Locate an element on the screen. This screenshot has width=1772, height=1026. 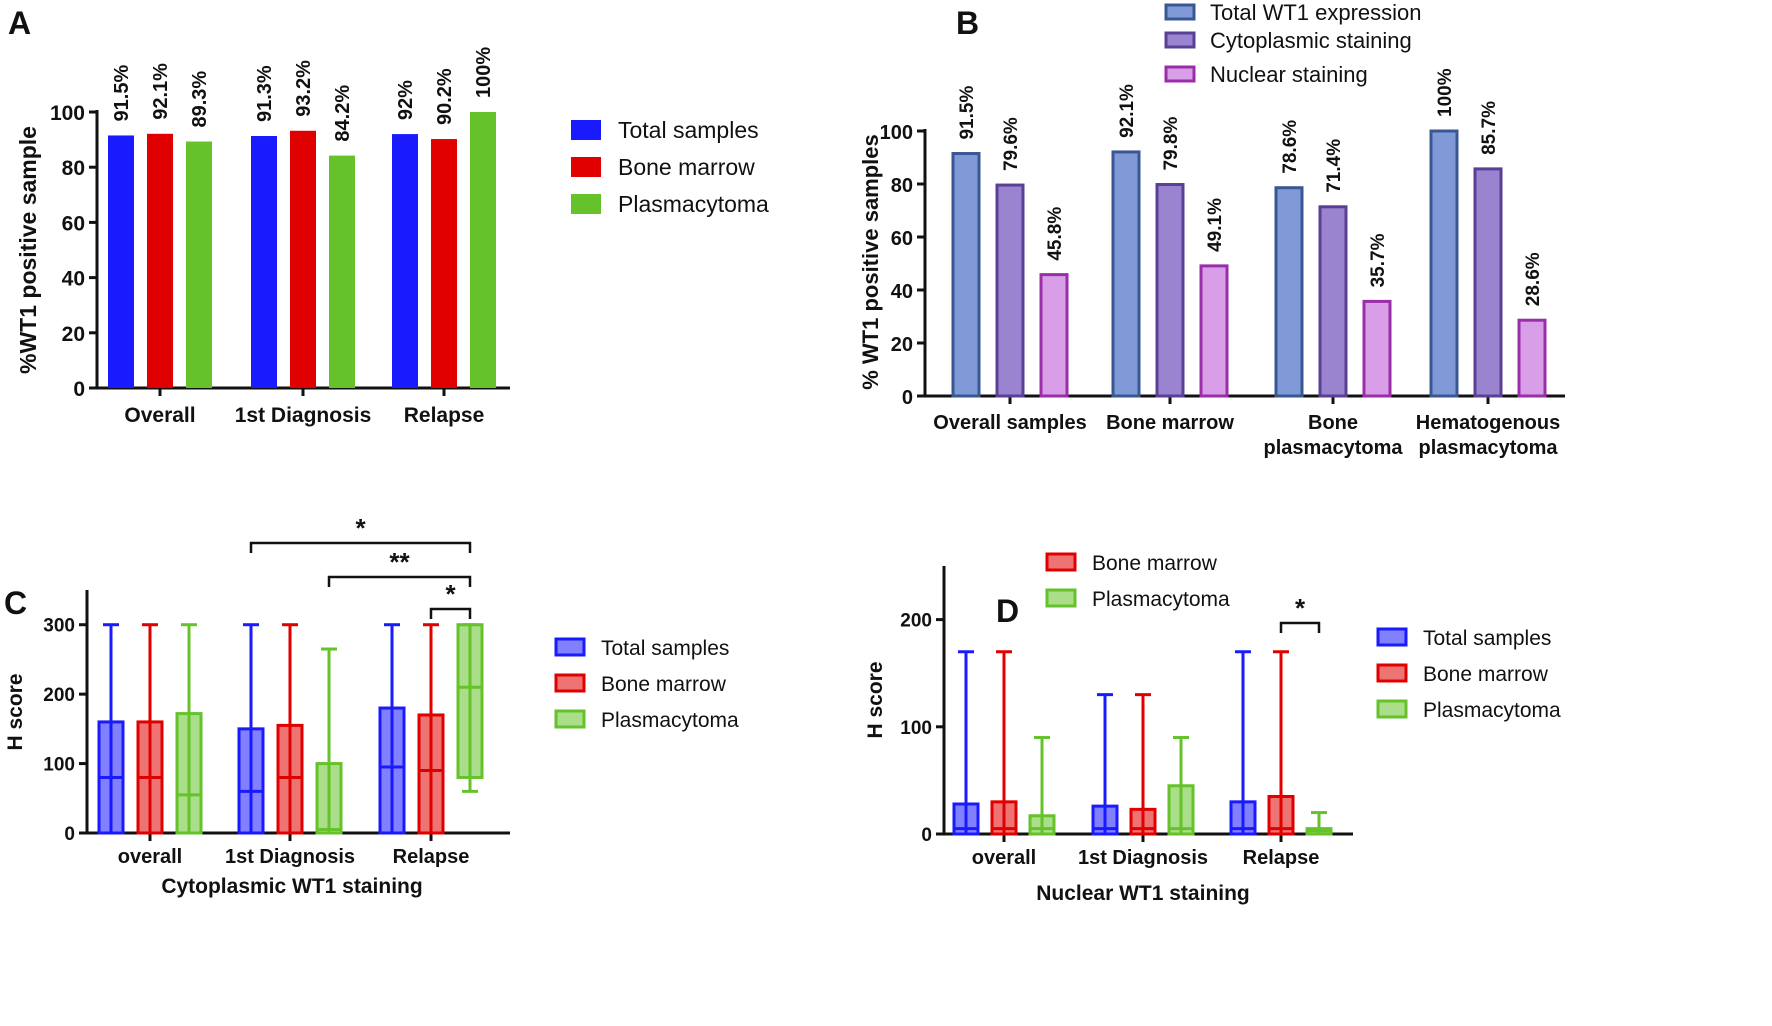
data-label: 92% is located at coordinates (406, 100).